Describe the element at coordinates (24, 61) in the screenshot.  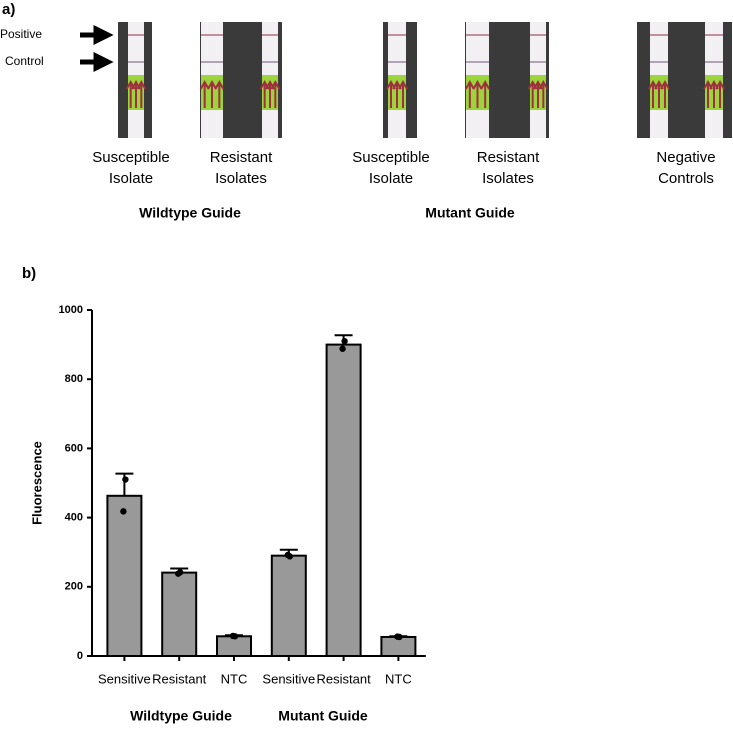
I see `arrow-label: Control` at that location.